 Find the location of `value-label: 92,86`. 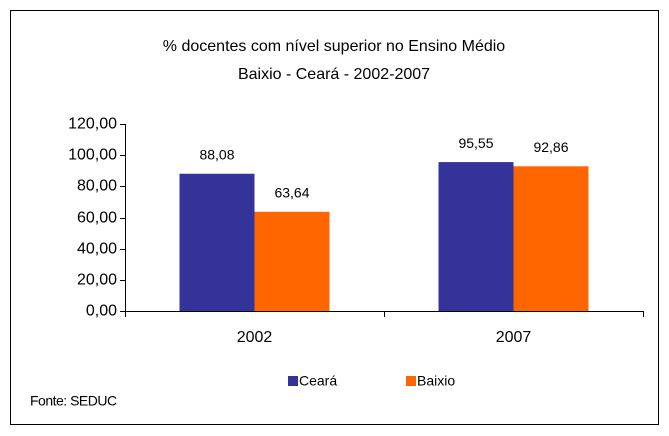

value-label: 92,86 is located at coordinates (550, 147).